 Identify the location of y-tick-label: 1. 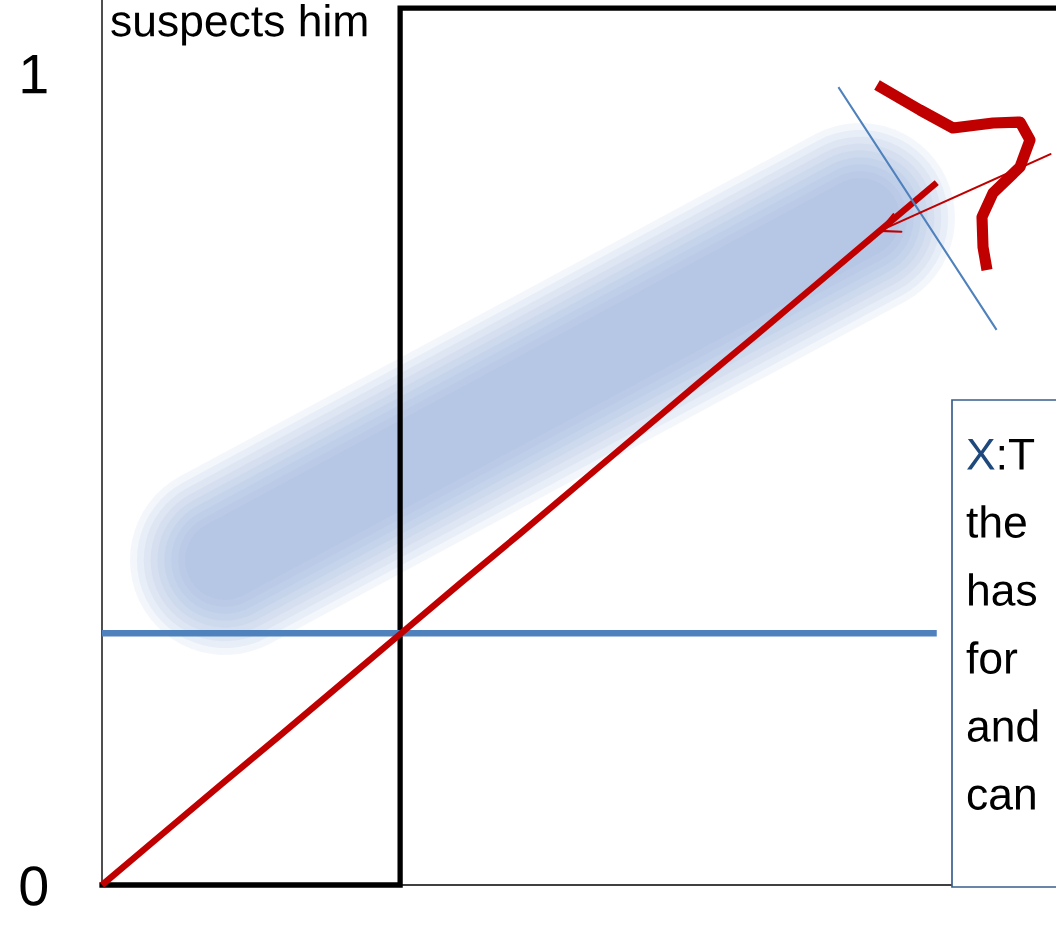
(34, 74).